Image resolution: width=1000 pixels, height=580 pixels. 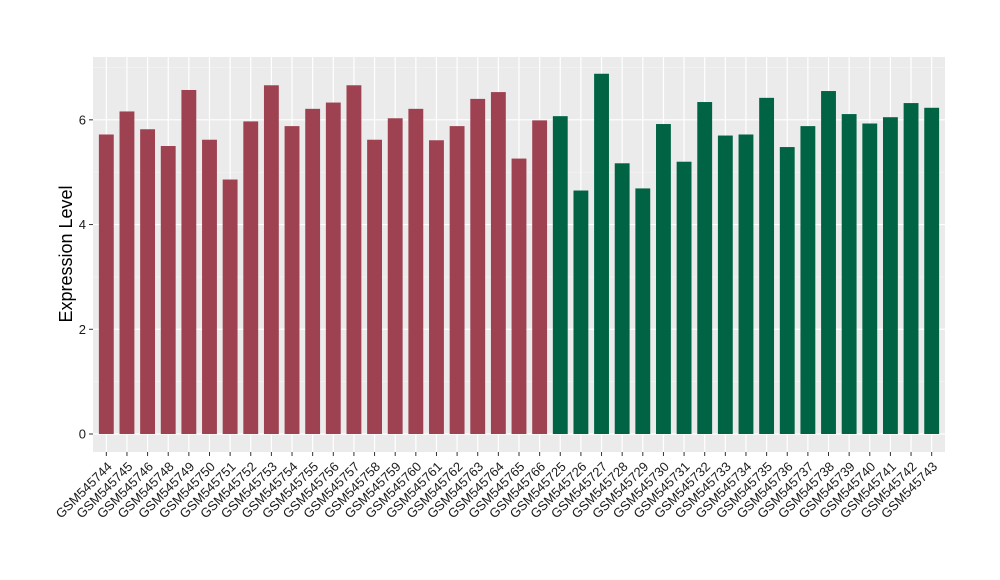 I want to click on bar-GSM545739, so click(x=849, y=274).